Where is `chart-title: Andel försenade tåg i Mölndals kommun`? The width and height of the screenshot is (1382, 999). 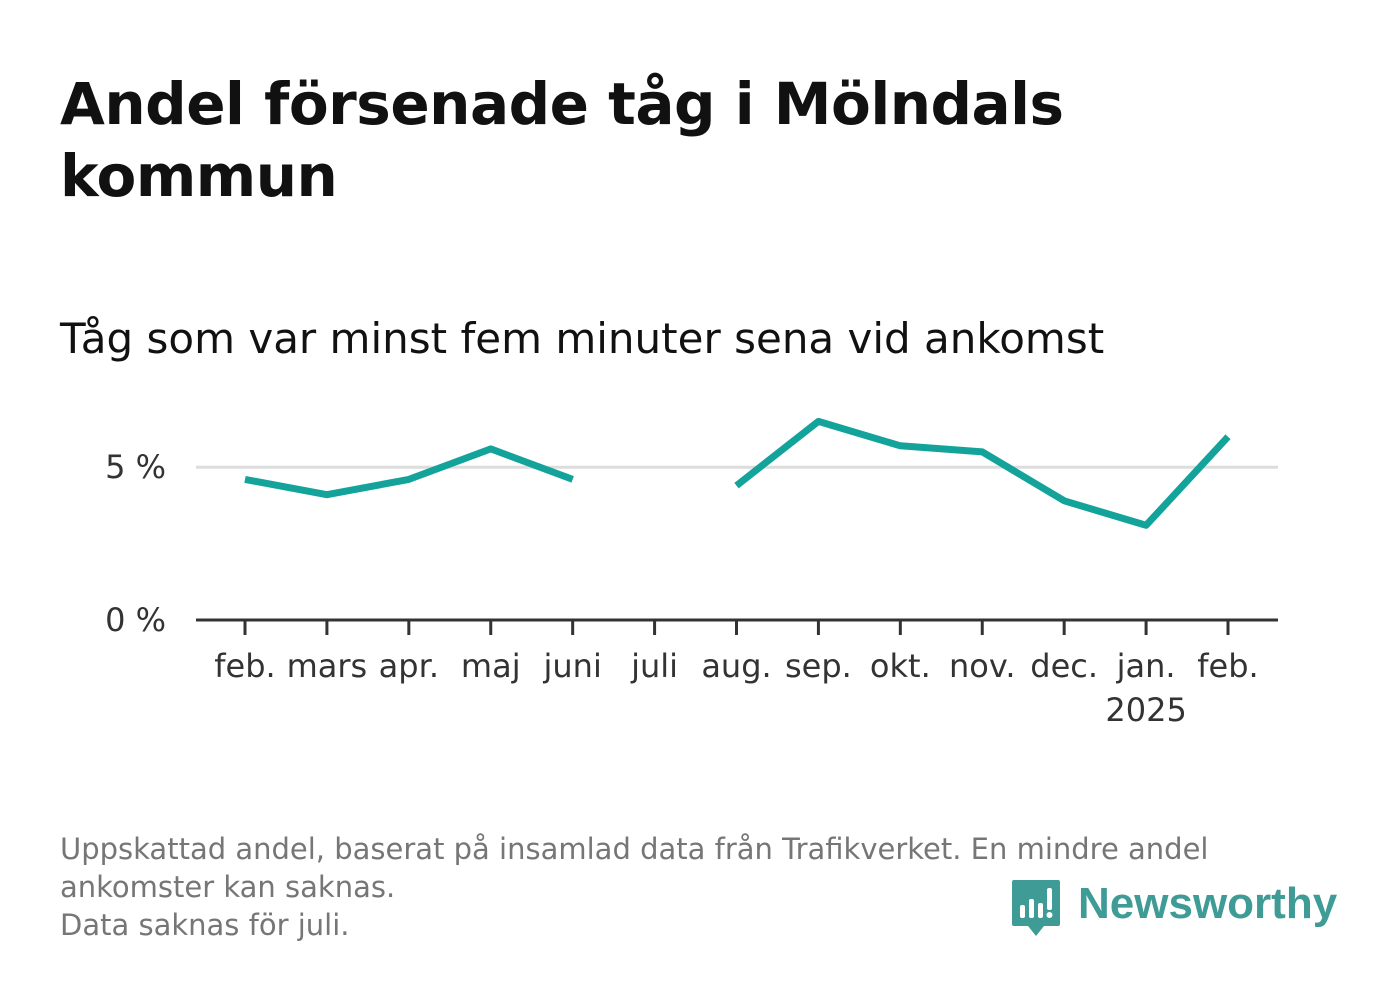 chart-title: Andel försenade tåg i Mölndals kommun is located at coordinates (562, 140).